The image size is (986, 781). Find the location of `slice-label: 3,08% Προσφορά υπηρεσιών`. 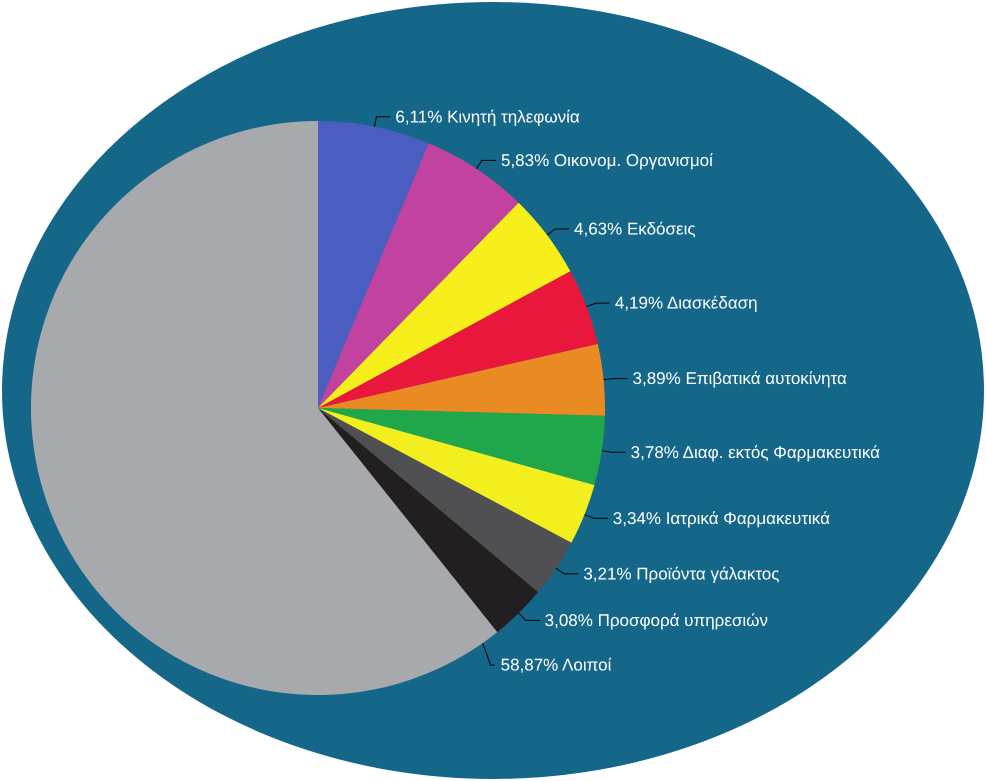

slice-label: 3,08% Προσφορά υπηρεσιών is located at coordinates (656, 620).